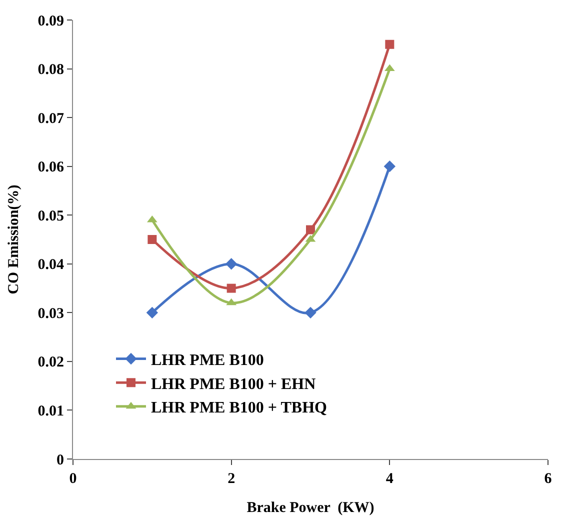 Image resolution: width=564 pixels, height=525 pixels. Describe the element at coordinates (51, 216) in the screenshot. I see `y-tick-label: 0.05` at that location.